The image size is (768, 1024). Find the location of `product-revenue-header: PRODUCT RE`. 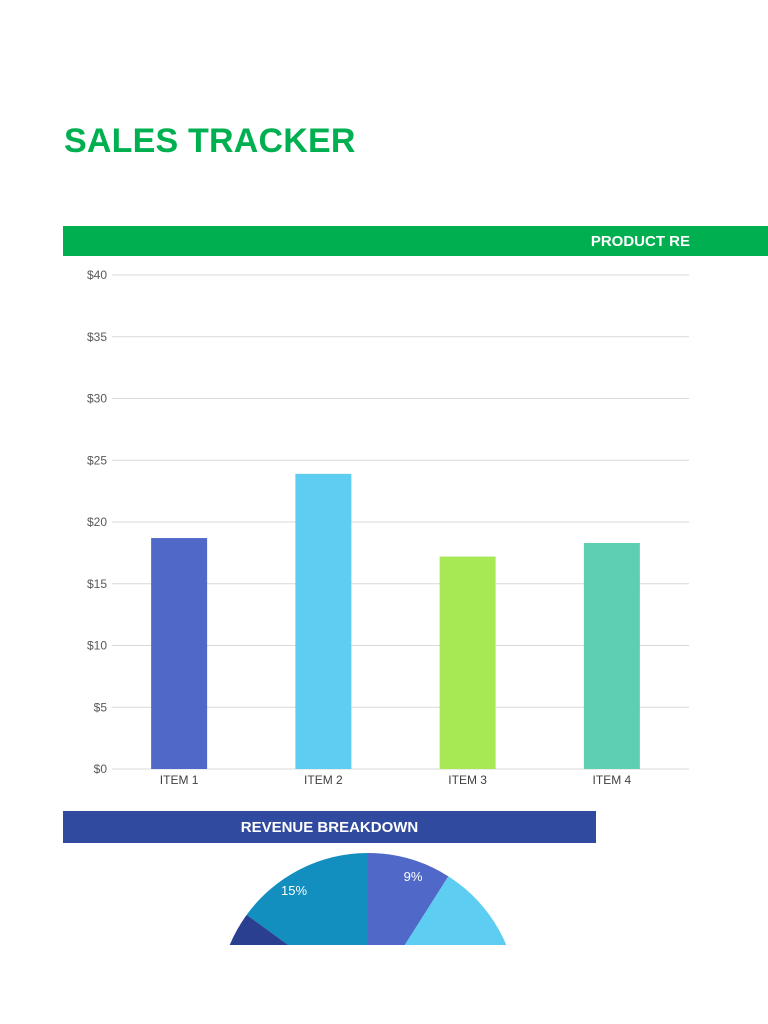

product-revenue-header: PRODUCT RE is located at coordinates (415, 241).